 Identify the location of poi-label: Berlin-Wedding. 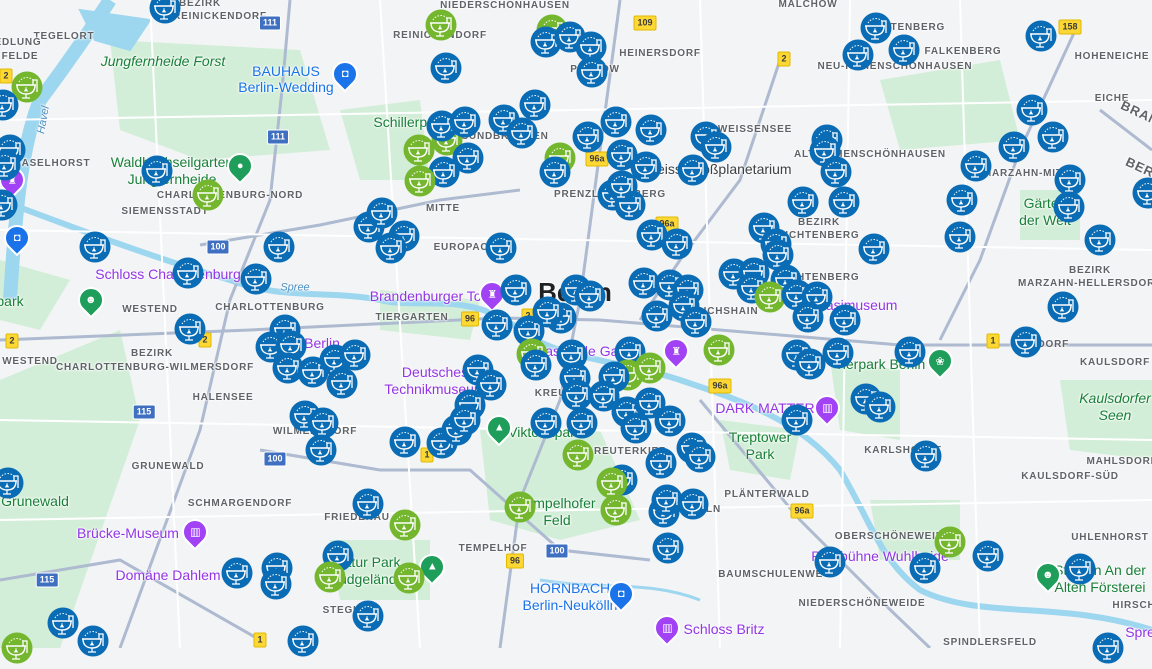
(285, 87).